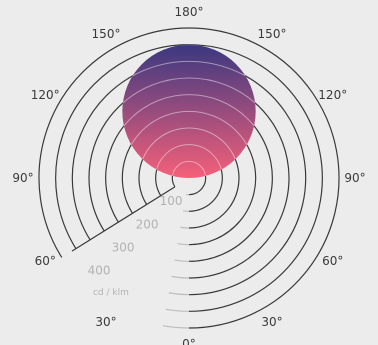  Describe the element at coordinates (22, 178) in the screenshot. I see `angle-tick-90-left: 90°` at that location.